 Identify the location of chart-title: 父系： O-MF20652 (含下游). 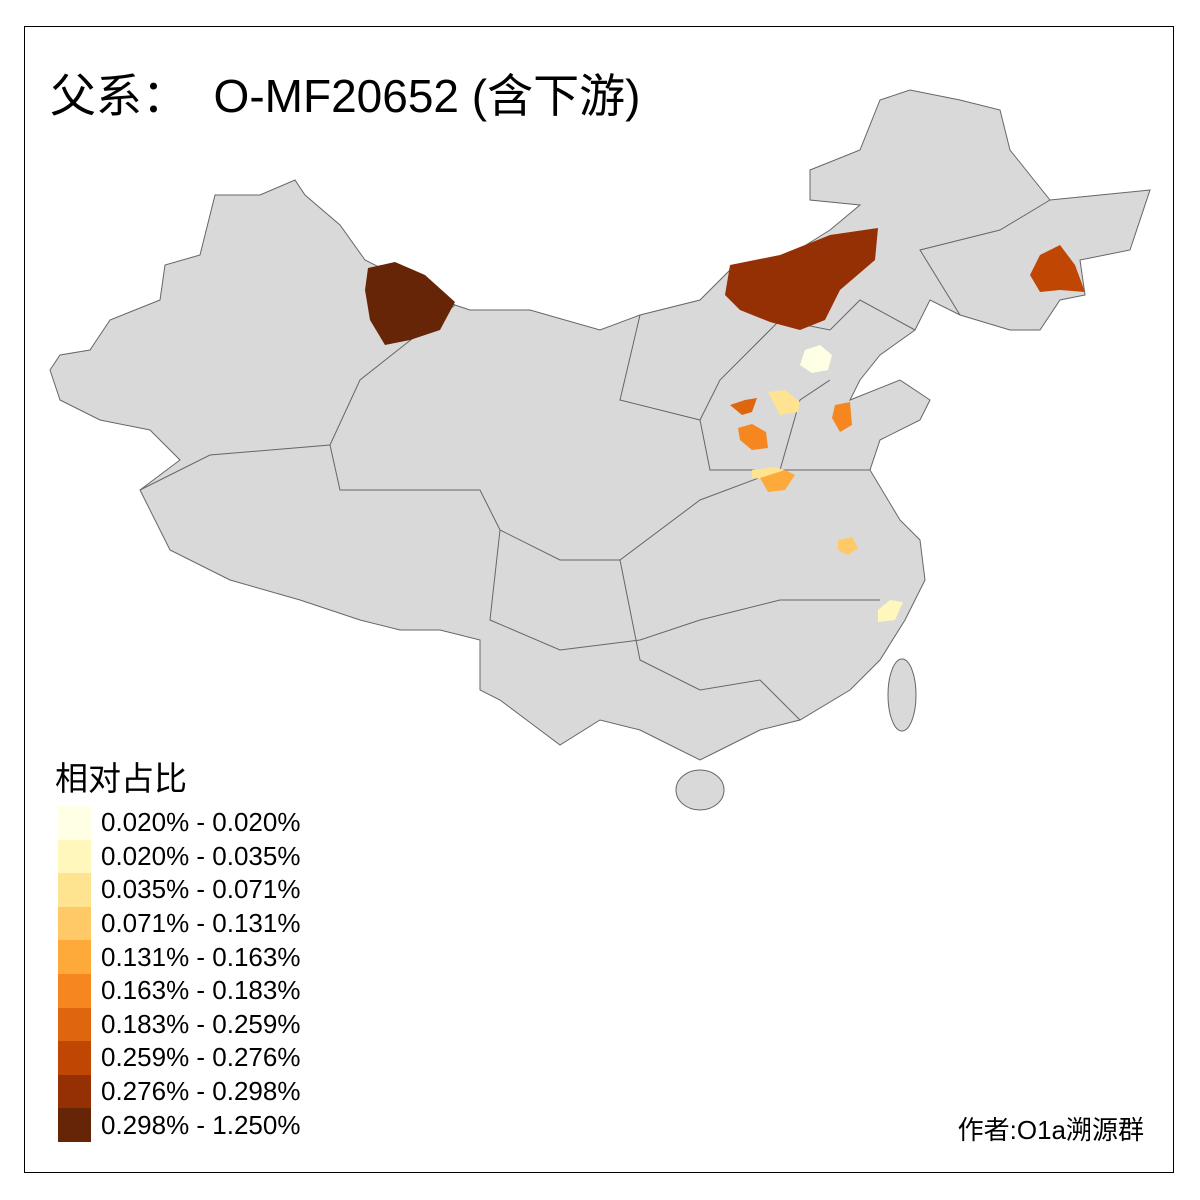
(345, 96).